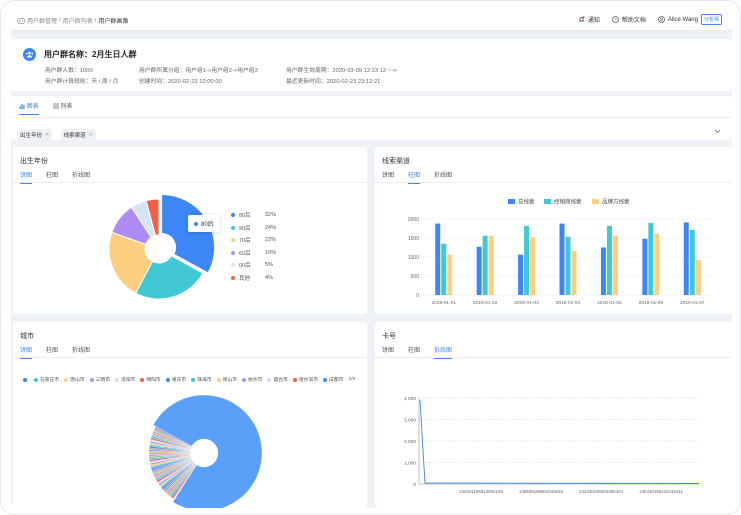 This screenshot has width=741, height=515. I want to click on bar-经销商线索-2018-01-07, so click(692, 262).